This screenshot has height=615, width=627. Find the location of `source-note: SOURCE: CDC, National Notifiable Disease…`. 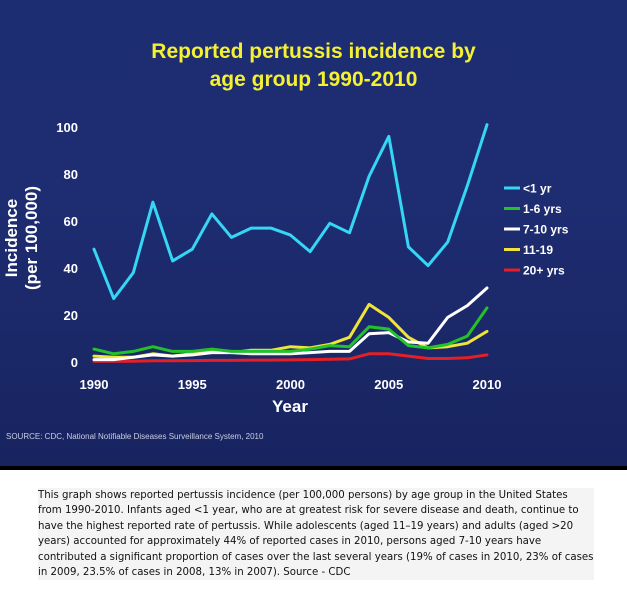

source-note: SOURCE: CDC, National Notifiable Disease… is located at coordinates (135, 436).